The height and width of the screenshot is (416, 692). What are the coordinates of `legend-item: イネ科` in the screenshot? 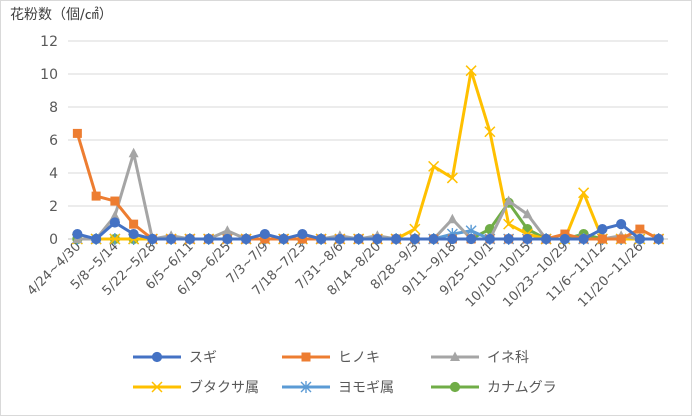 It's located at (480, 358).